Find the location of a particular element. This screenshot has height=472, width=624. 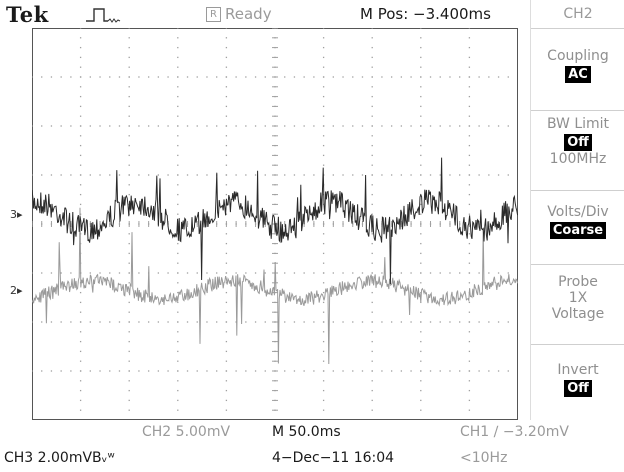

volts-div-value: Coarse is located at coordinates (578, 230).